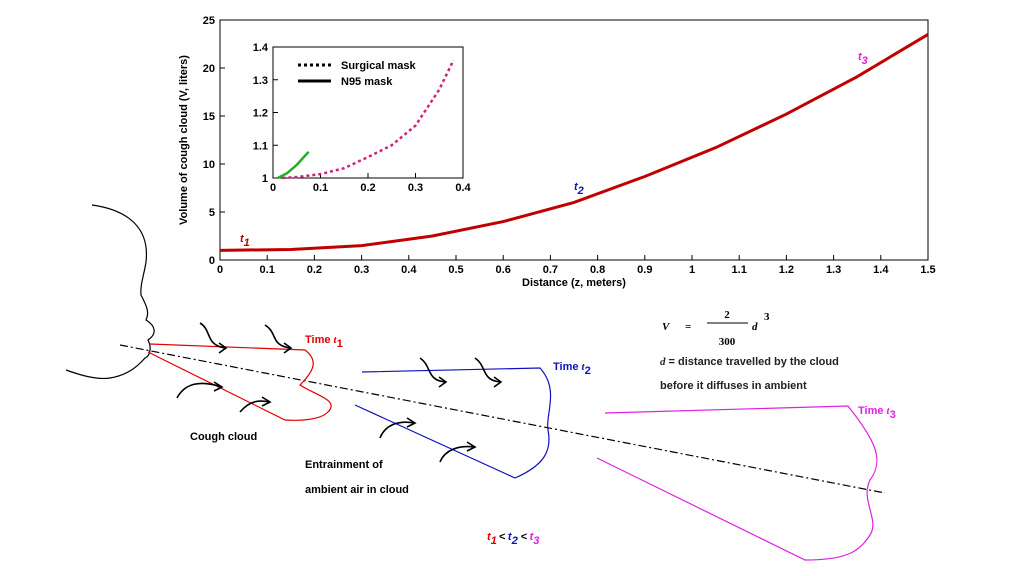 The image size is (1024, 576). What do you see at coordinates (727, 315) in the screenshot?
I see `eq-num: 2` at bounding box center [727, 315].